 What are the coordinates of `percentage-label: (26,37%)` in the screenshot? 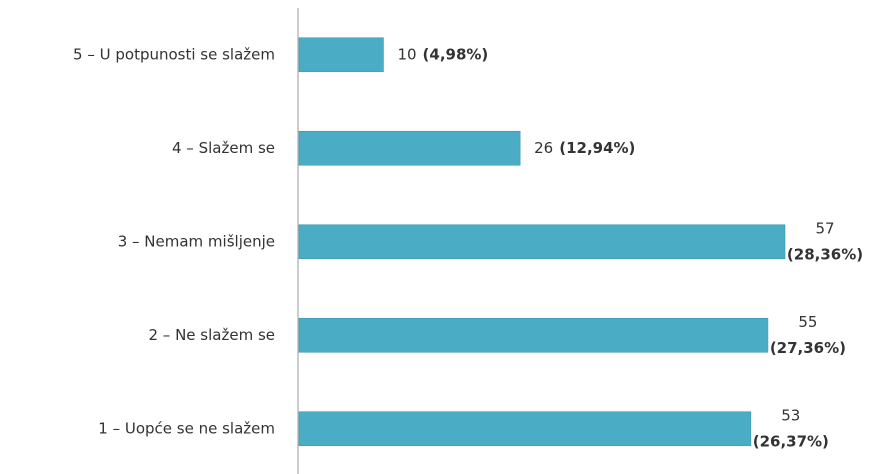 It's located at (791, 441).